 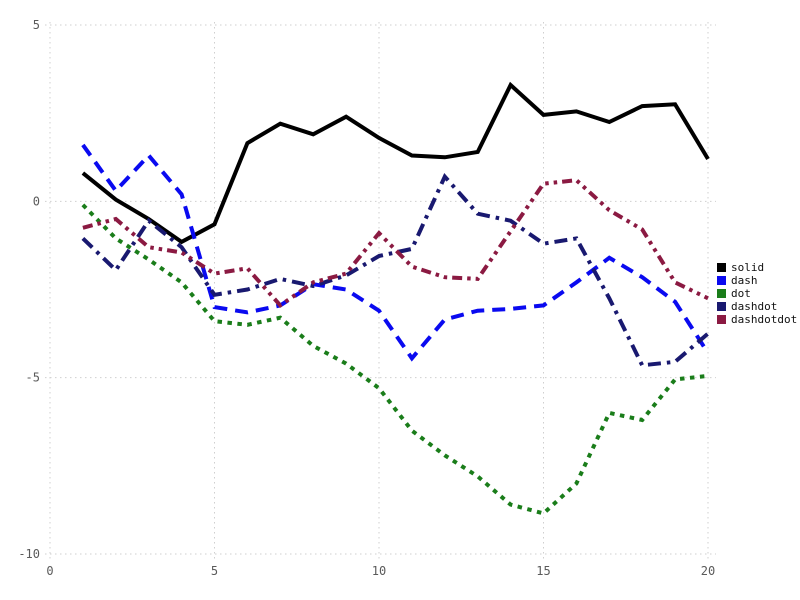 What do you see at coordinates (33, 378) in the screenshot?
I see `y-tick-label: -5` at bounding box center [33, 378].